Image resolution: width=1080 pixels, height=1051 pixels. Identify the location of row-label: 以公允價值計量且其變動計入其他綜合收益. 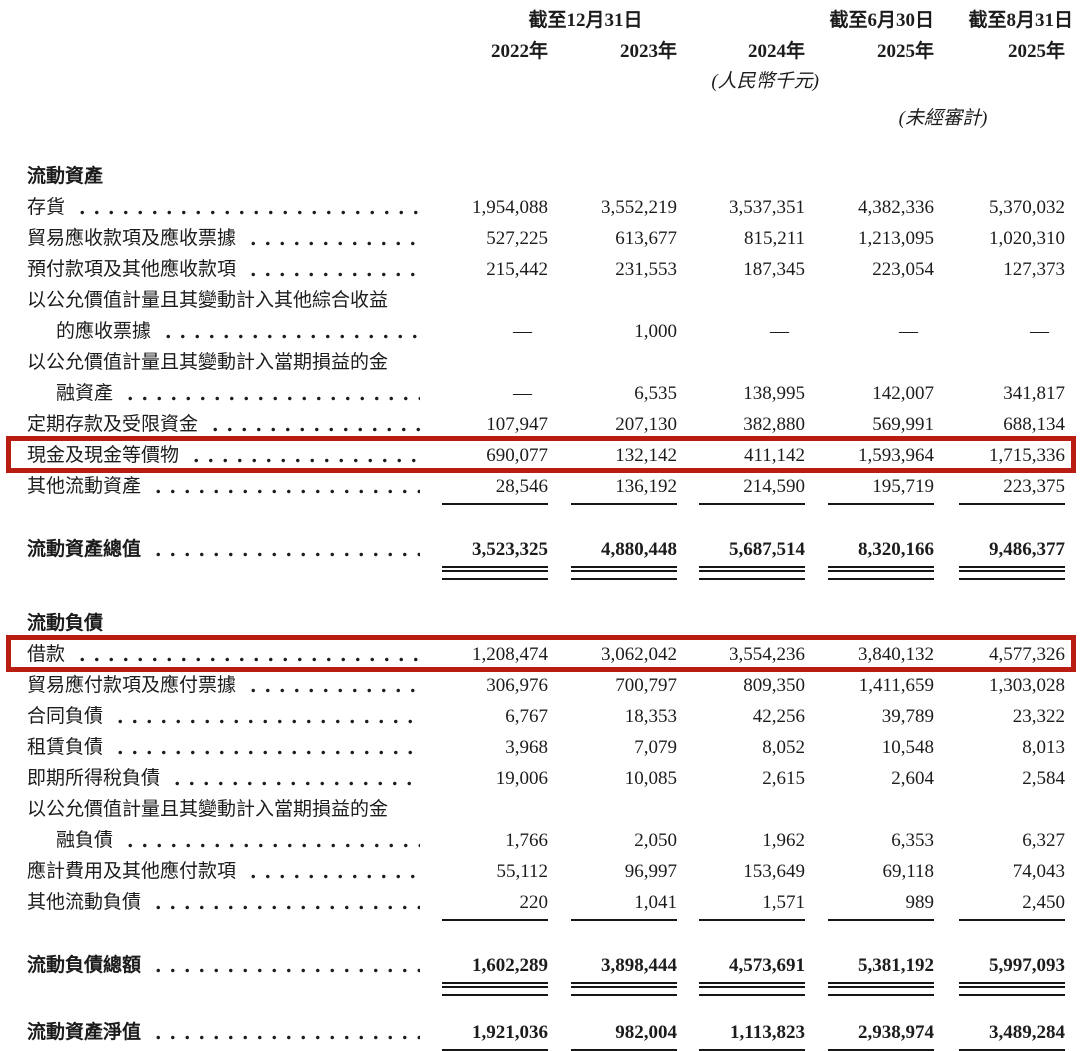
(208, 300).